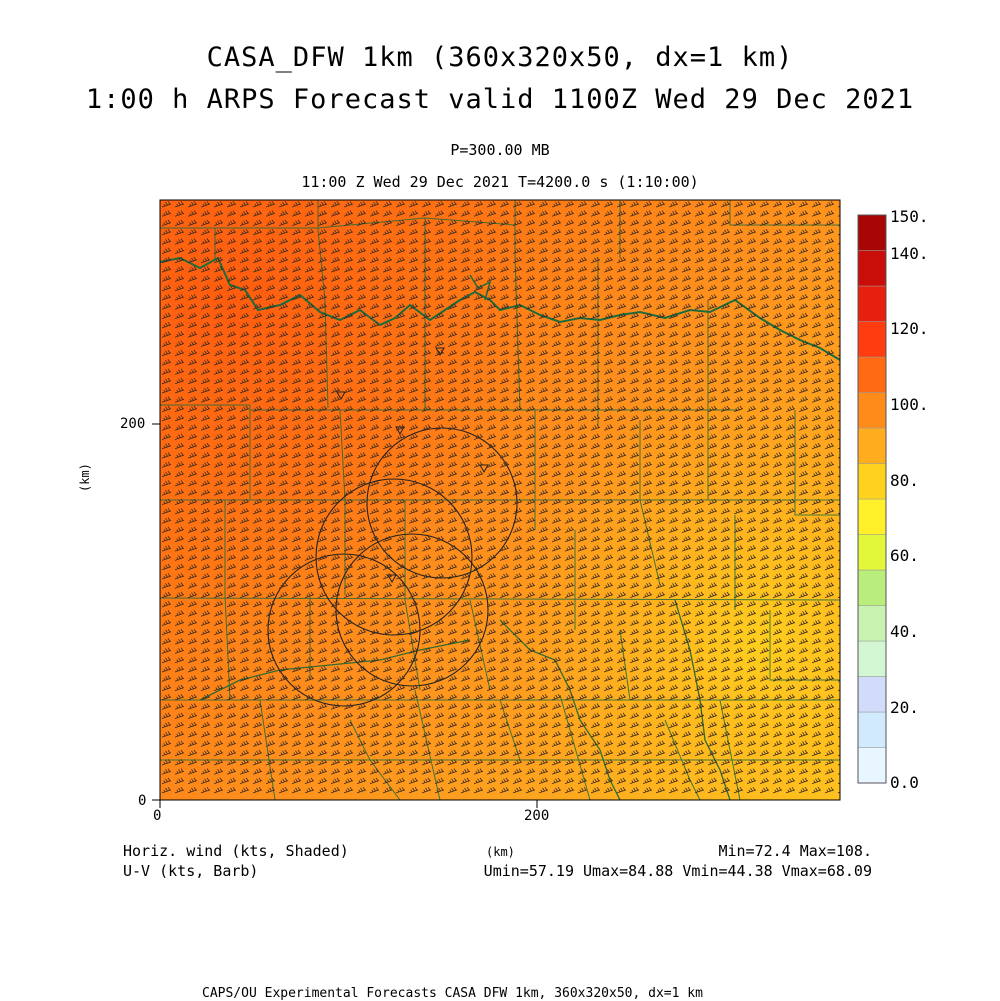 The width and height of the screenshot is (1000, 1001). What do you see at coordinates (537, 816) in the screenshot?
I see `x-tick-200: 200` at bounding box center [537, 816].